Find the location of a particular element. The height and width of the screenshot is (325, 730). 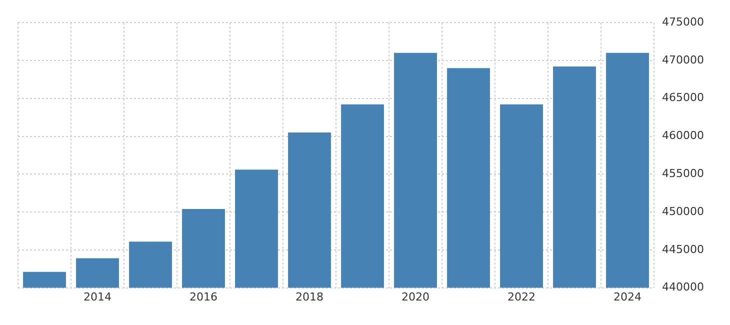

y-tick-label: 460000 is located at coordinates (683, 135).